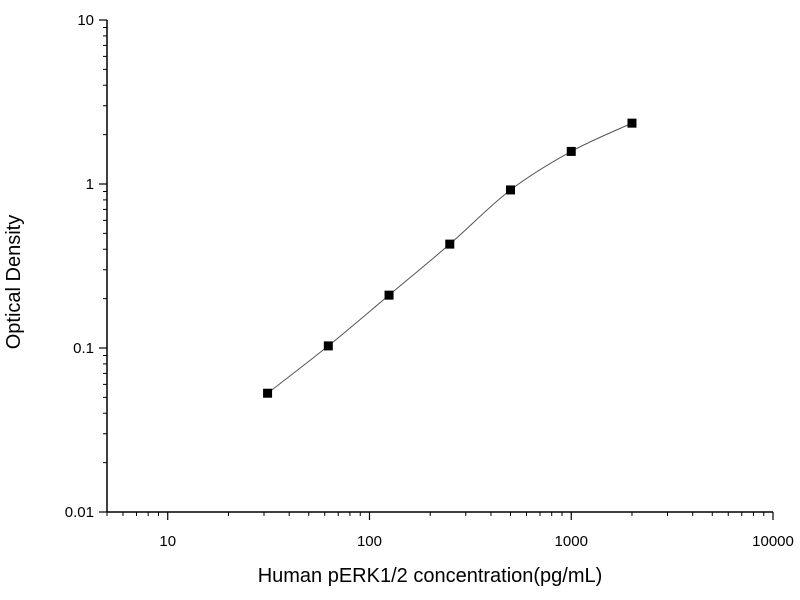  Describe the element at coordinates (773, 541) in the screenshot. I see `x-tick-label: 10000` at that location.